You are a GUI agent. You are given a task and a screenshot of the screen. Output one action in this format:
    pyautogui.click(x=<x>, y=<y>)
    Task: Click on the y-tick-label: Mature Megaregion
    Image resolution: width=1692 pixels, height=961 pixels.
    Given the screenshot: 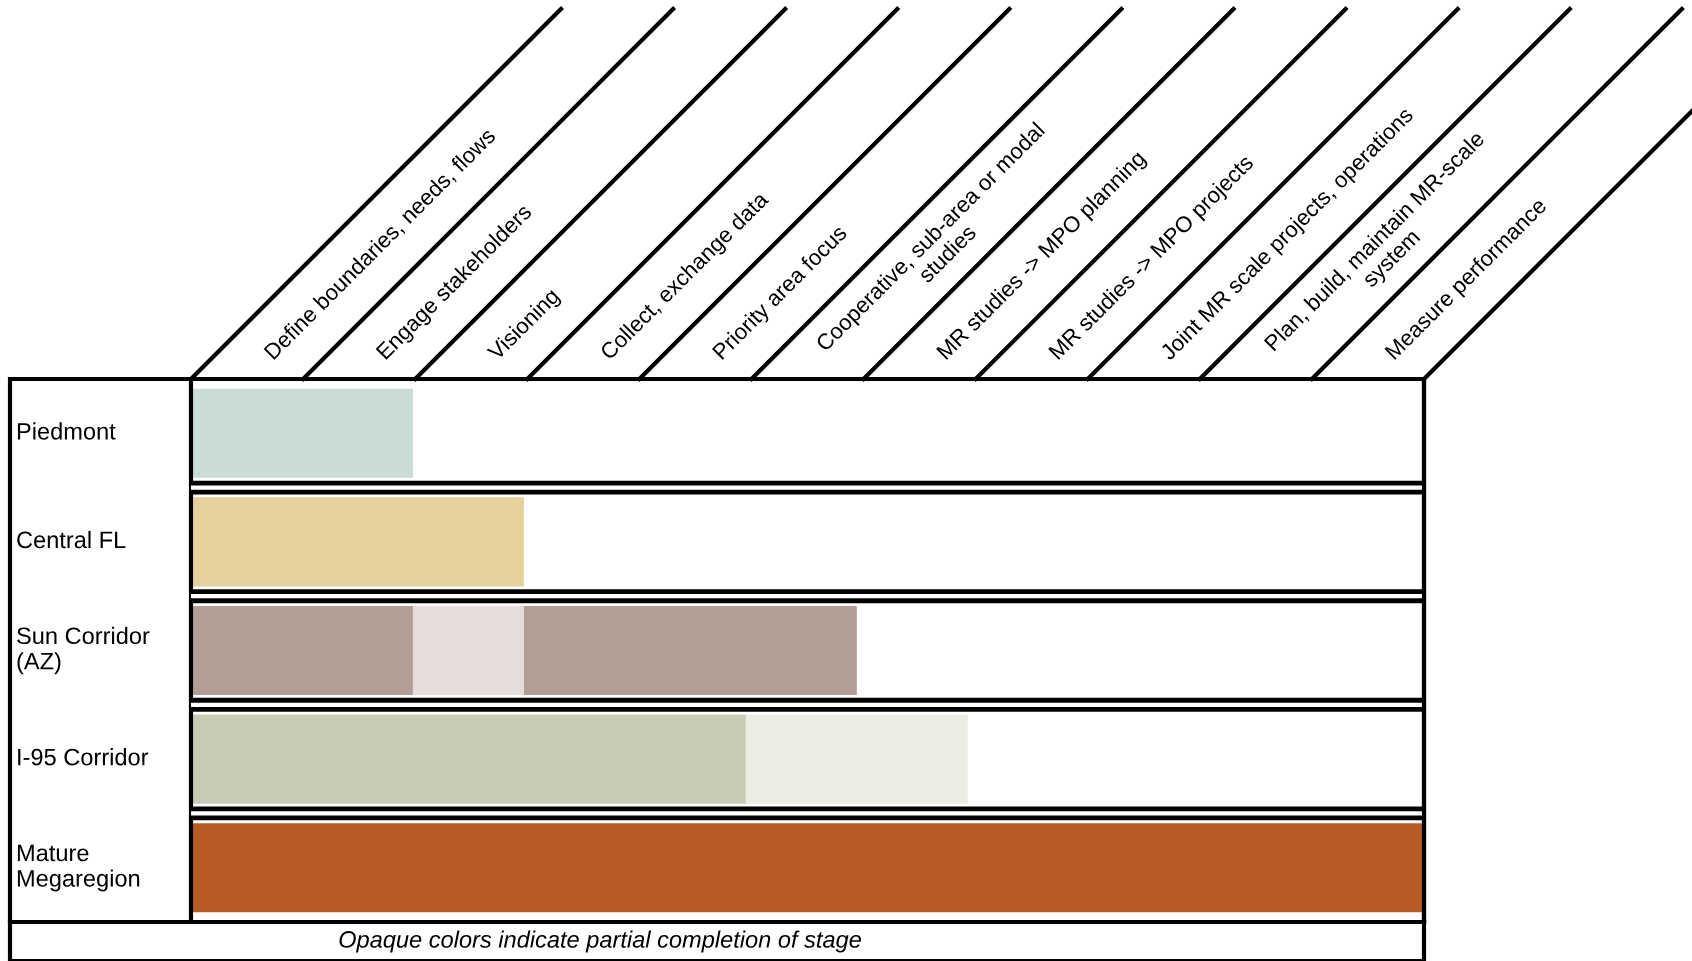 What is the action you would take?
    pyautogui.click(x=78, y=868)
    